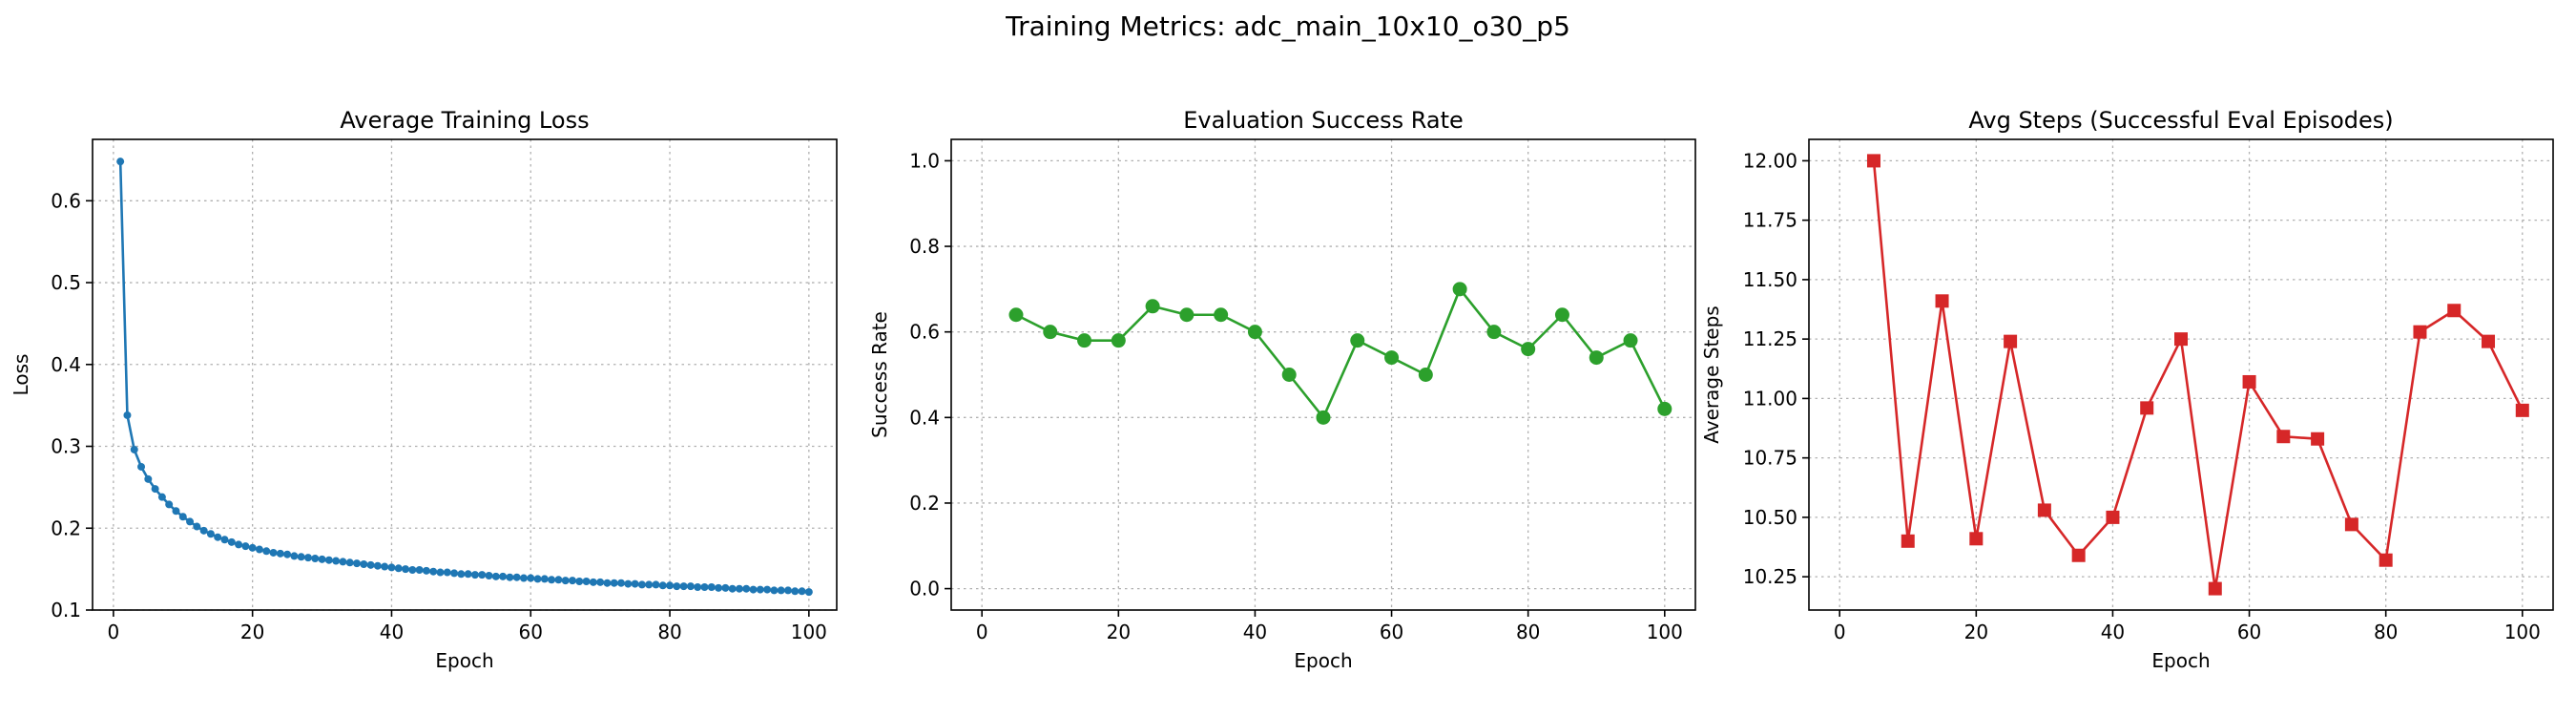  What do you see at coordinates (114, 632) in the screenshot?
I see `loss-x-tick-label: 0` at bounding box center [114, 632].